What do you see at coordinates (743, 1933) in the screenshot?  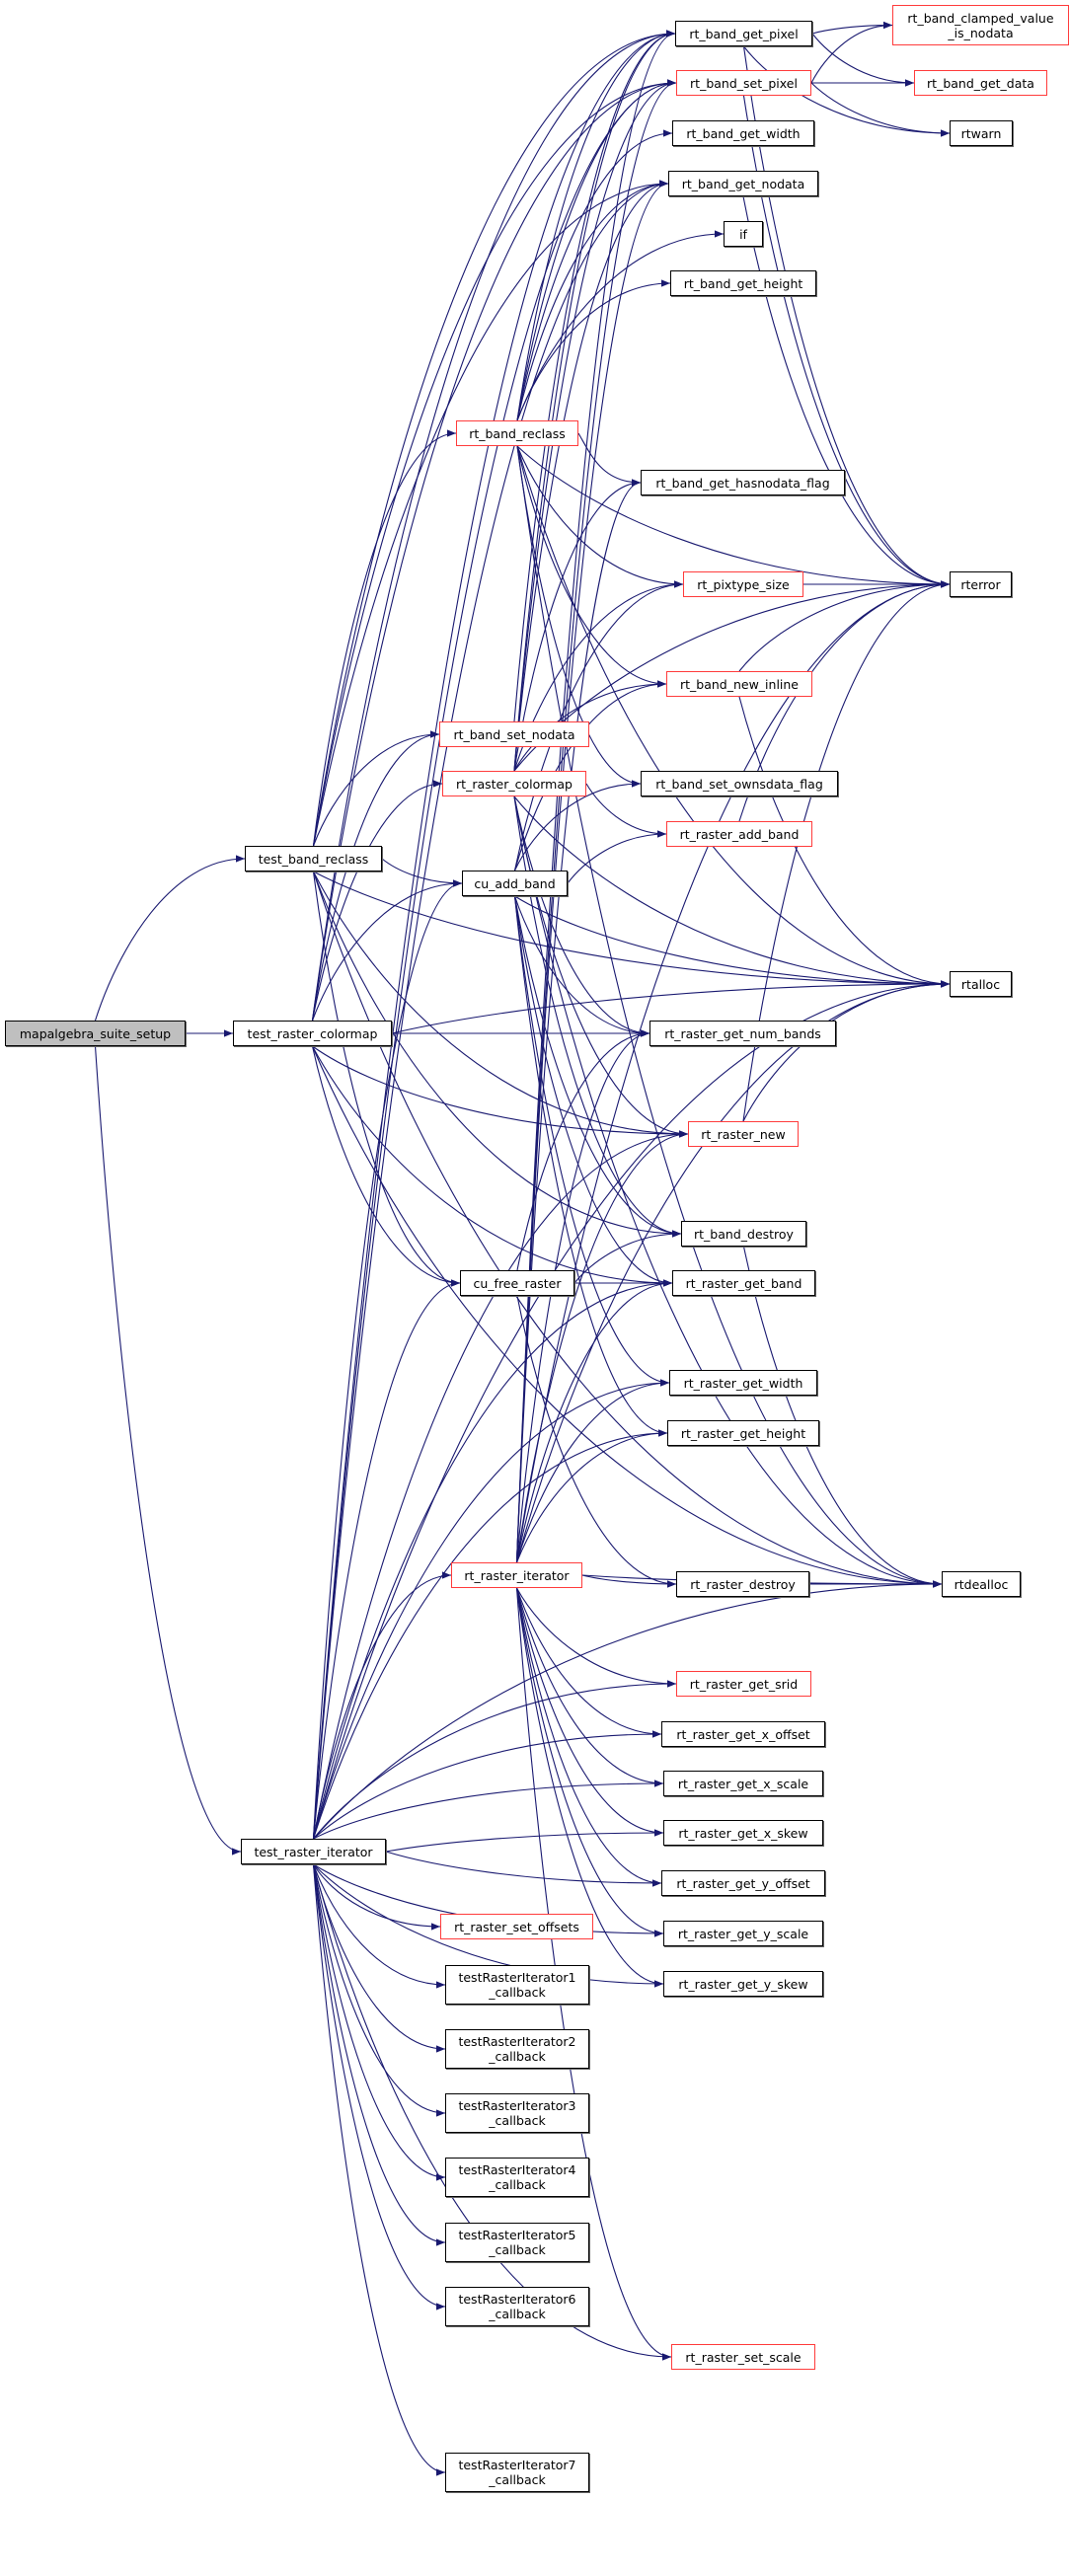 I see `node-rt-raster-get-y-scale: rt_raster_get_y_scale` at bounding box center [743, 1933].